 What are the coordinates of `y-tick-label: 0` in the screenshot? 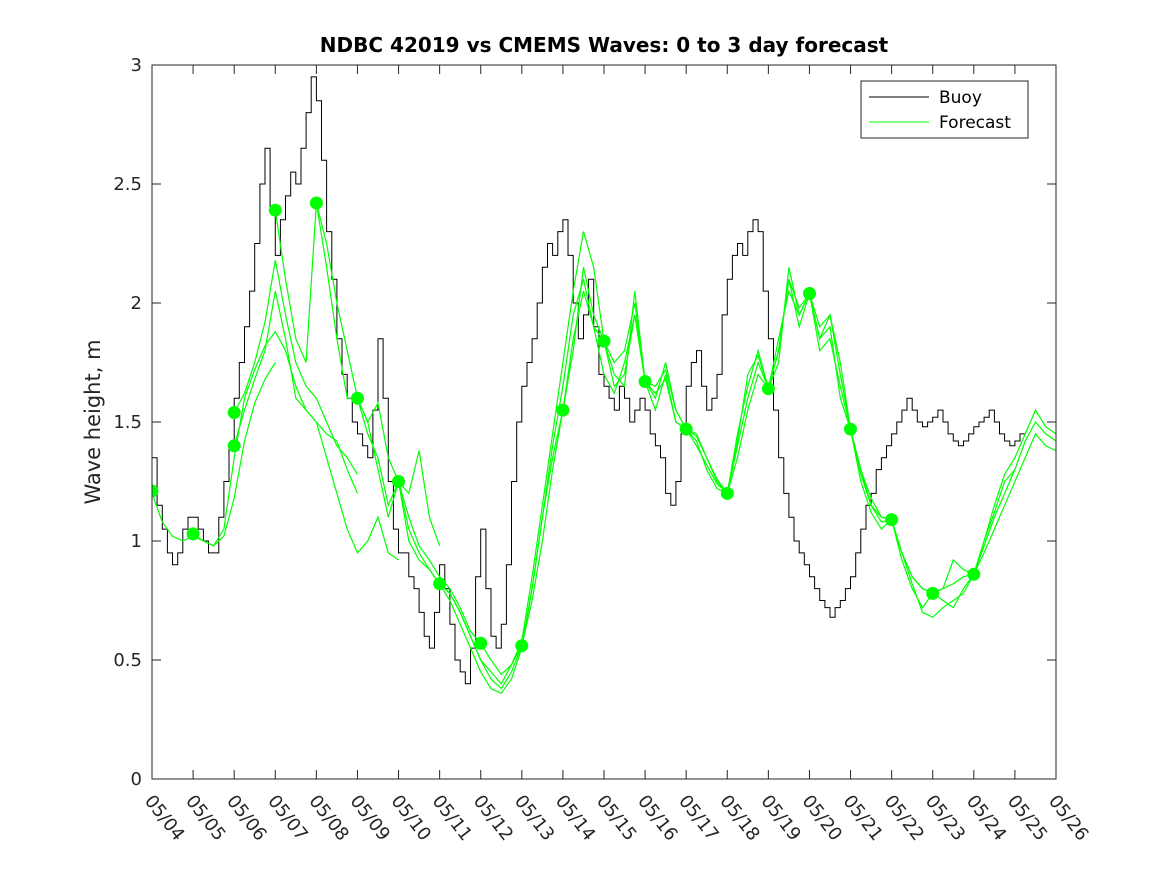 It's located at (136, 779).